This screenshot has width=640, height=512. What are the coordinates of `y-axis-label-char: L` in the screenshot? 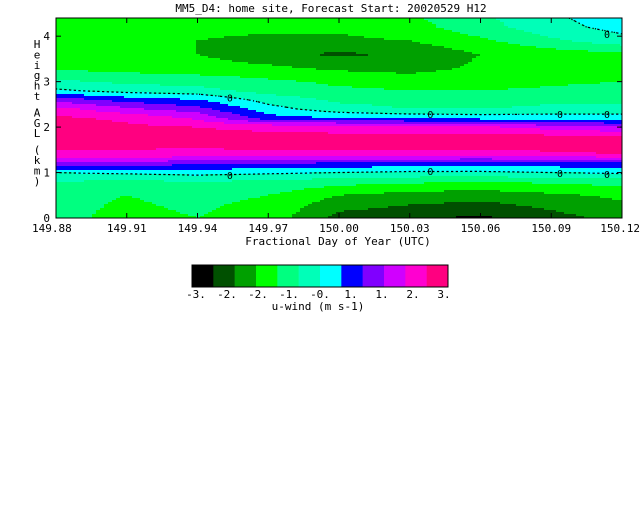 It's located at (37, 133).